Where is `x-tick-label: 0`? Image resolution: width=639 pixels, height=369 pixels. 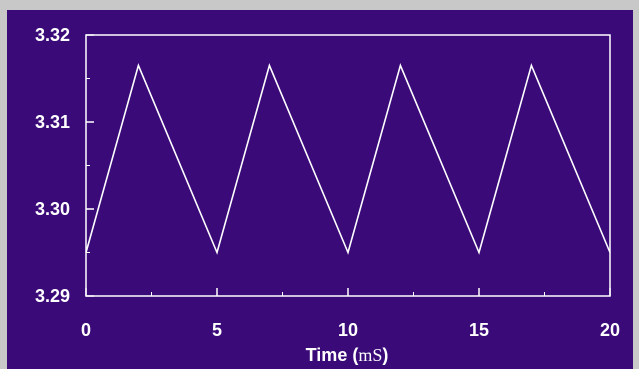 x-tick-label: 0 is located at coordinates (86, 330).